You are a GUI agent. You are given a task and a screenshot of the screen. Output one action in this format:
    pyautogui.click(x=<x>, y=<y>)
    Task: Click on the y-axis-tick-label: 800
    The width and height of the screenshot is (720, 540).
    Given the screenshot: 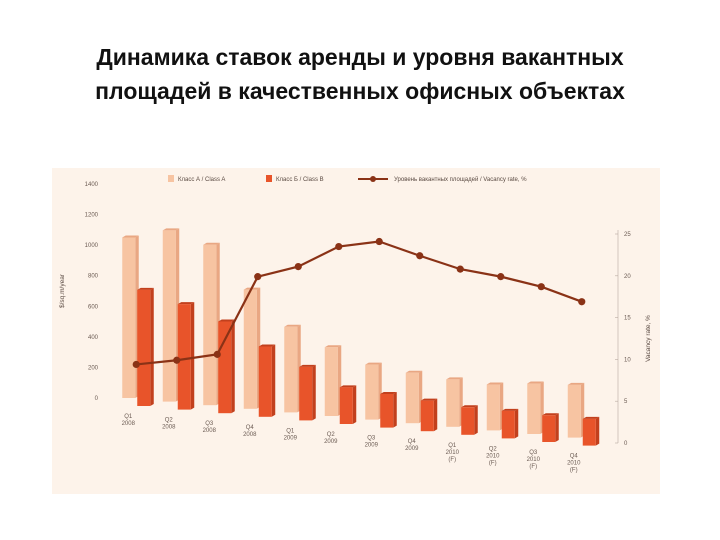 What is the action you would take?
    pyautogui.click(x=93, y=277)
    